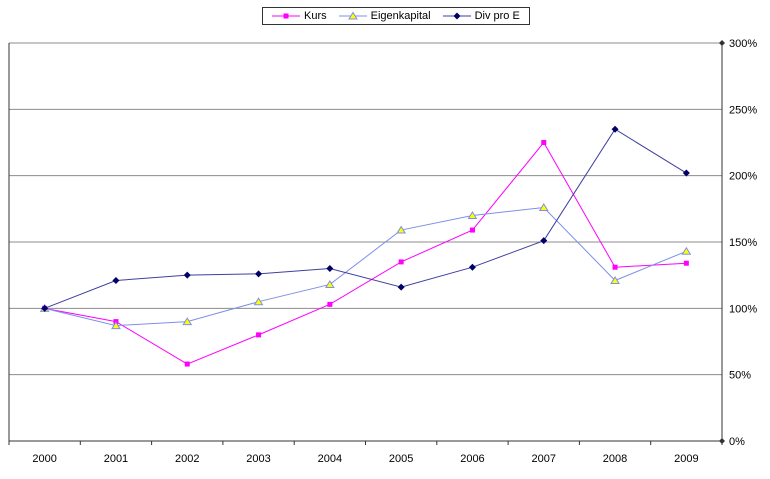 The image size is (770, 479). Describe the element at coordinates (544, 459) in the screenshot. I see `x-tick-label: 2007` at that location.